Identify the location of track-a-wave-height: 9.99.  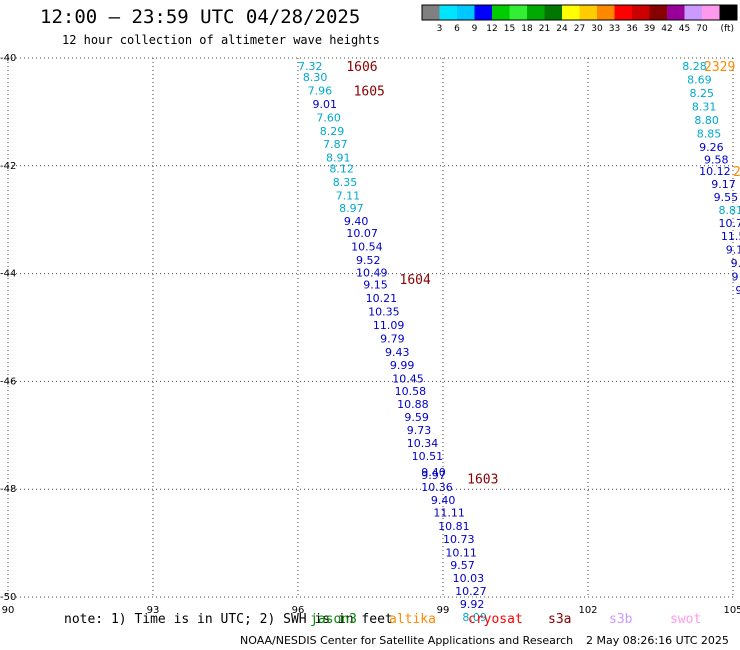
(402, 365).